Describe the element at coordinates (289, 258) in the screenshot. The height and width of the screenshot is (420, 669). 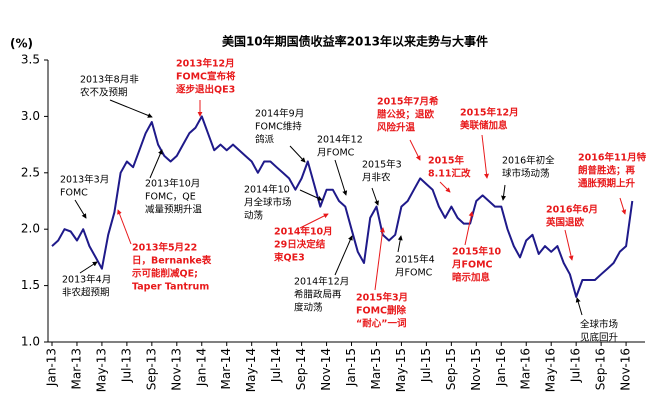
I see `annotation: 束QE3` at that location.